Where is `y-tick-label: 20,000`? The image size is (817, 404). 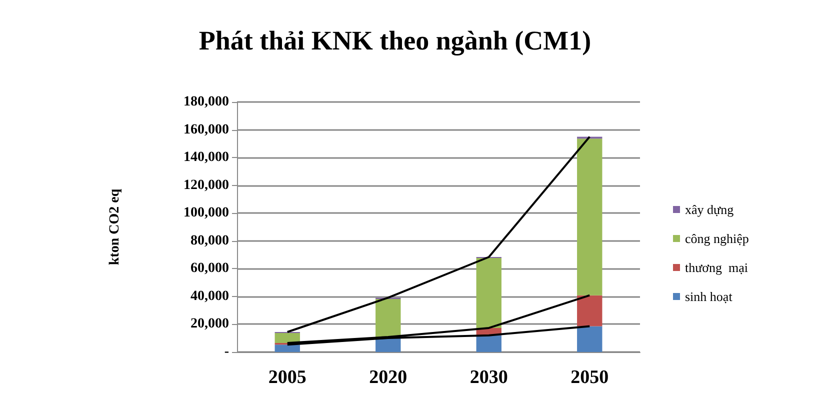
y-tick-label: 20,000 is located at coordinates (209, 324).